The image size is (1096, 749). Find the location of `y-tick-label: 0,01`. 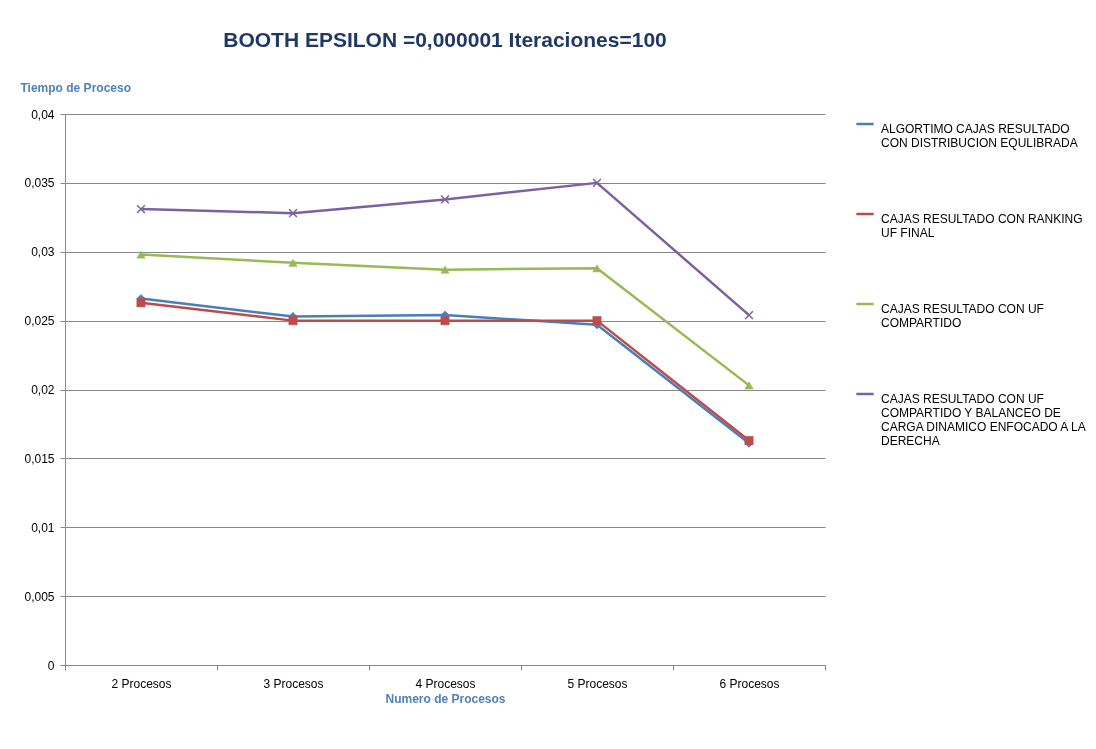

y-tick-label: 0,01 is located at coordinates (43, 527).